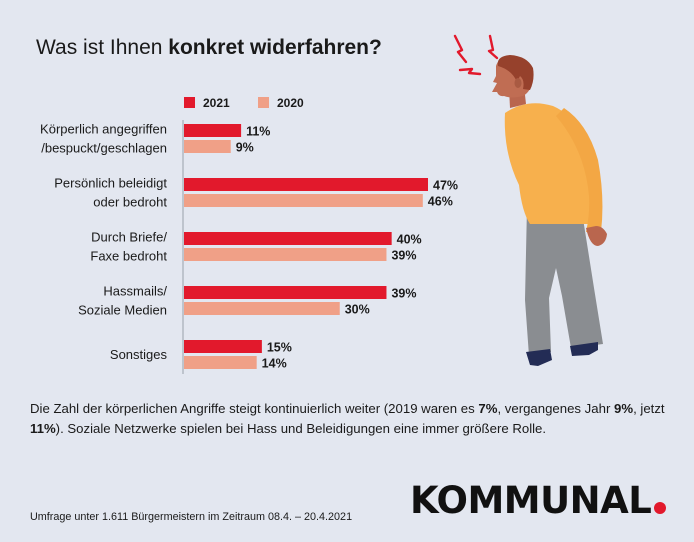 This screenshot has width=694, height=542. Describe the element at coordinates (135, 291) in the screenshot. I see `category-label: Hassmails/` at that location.